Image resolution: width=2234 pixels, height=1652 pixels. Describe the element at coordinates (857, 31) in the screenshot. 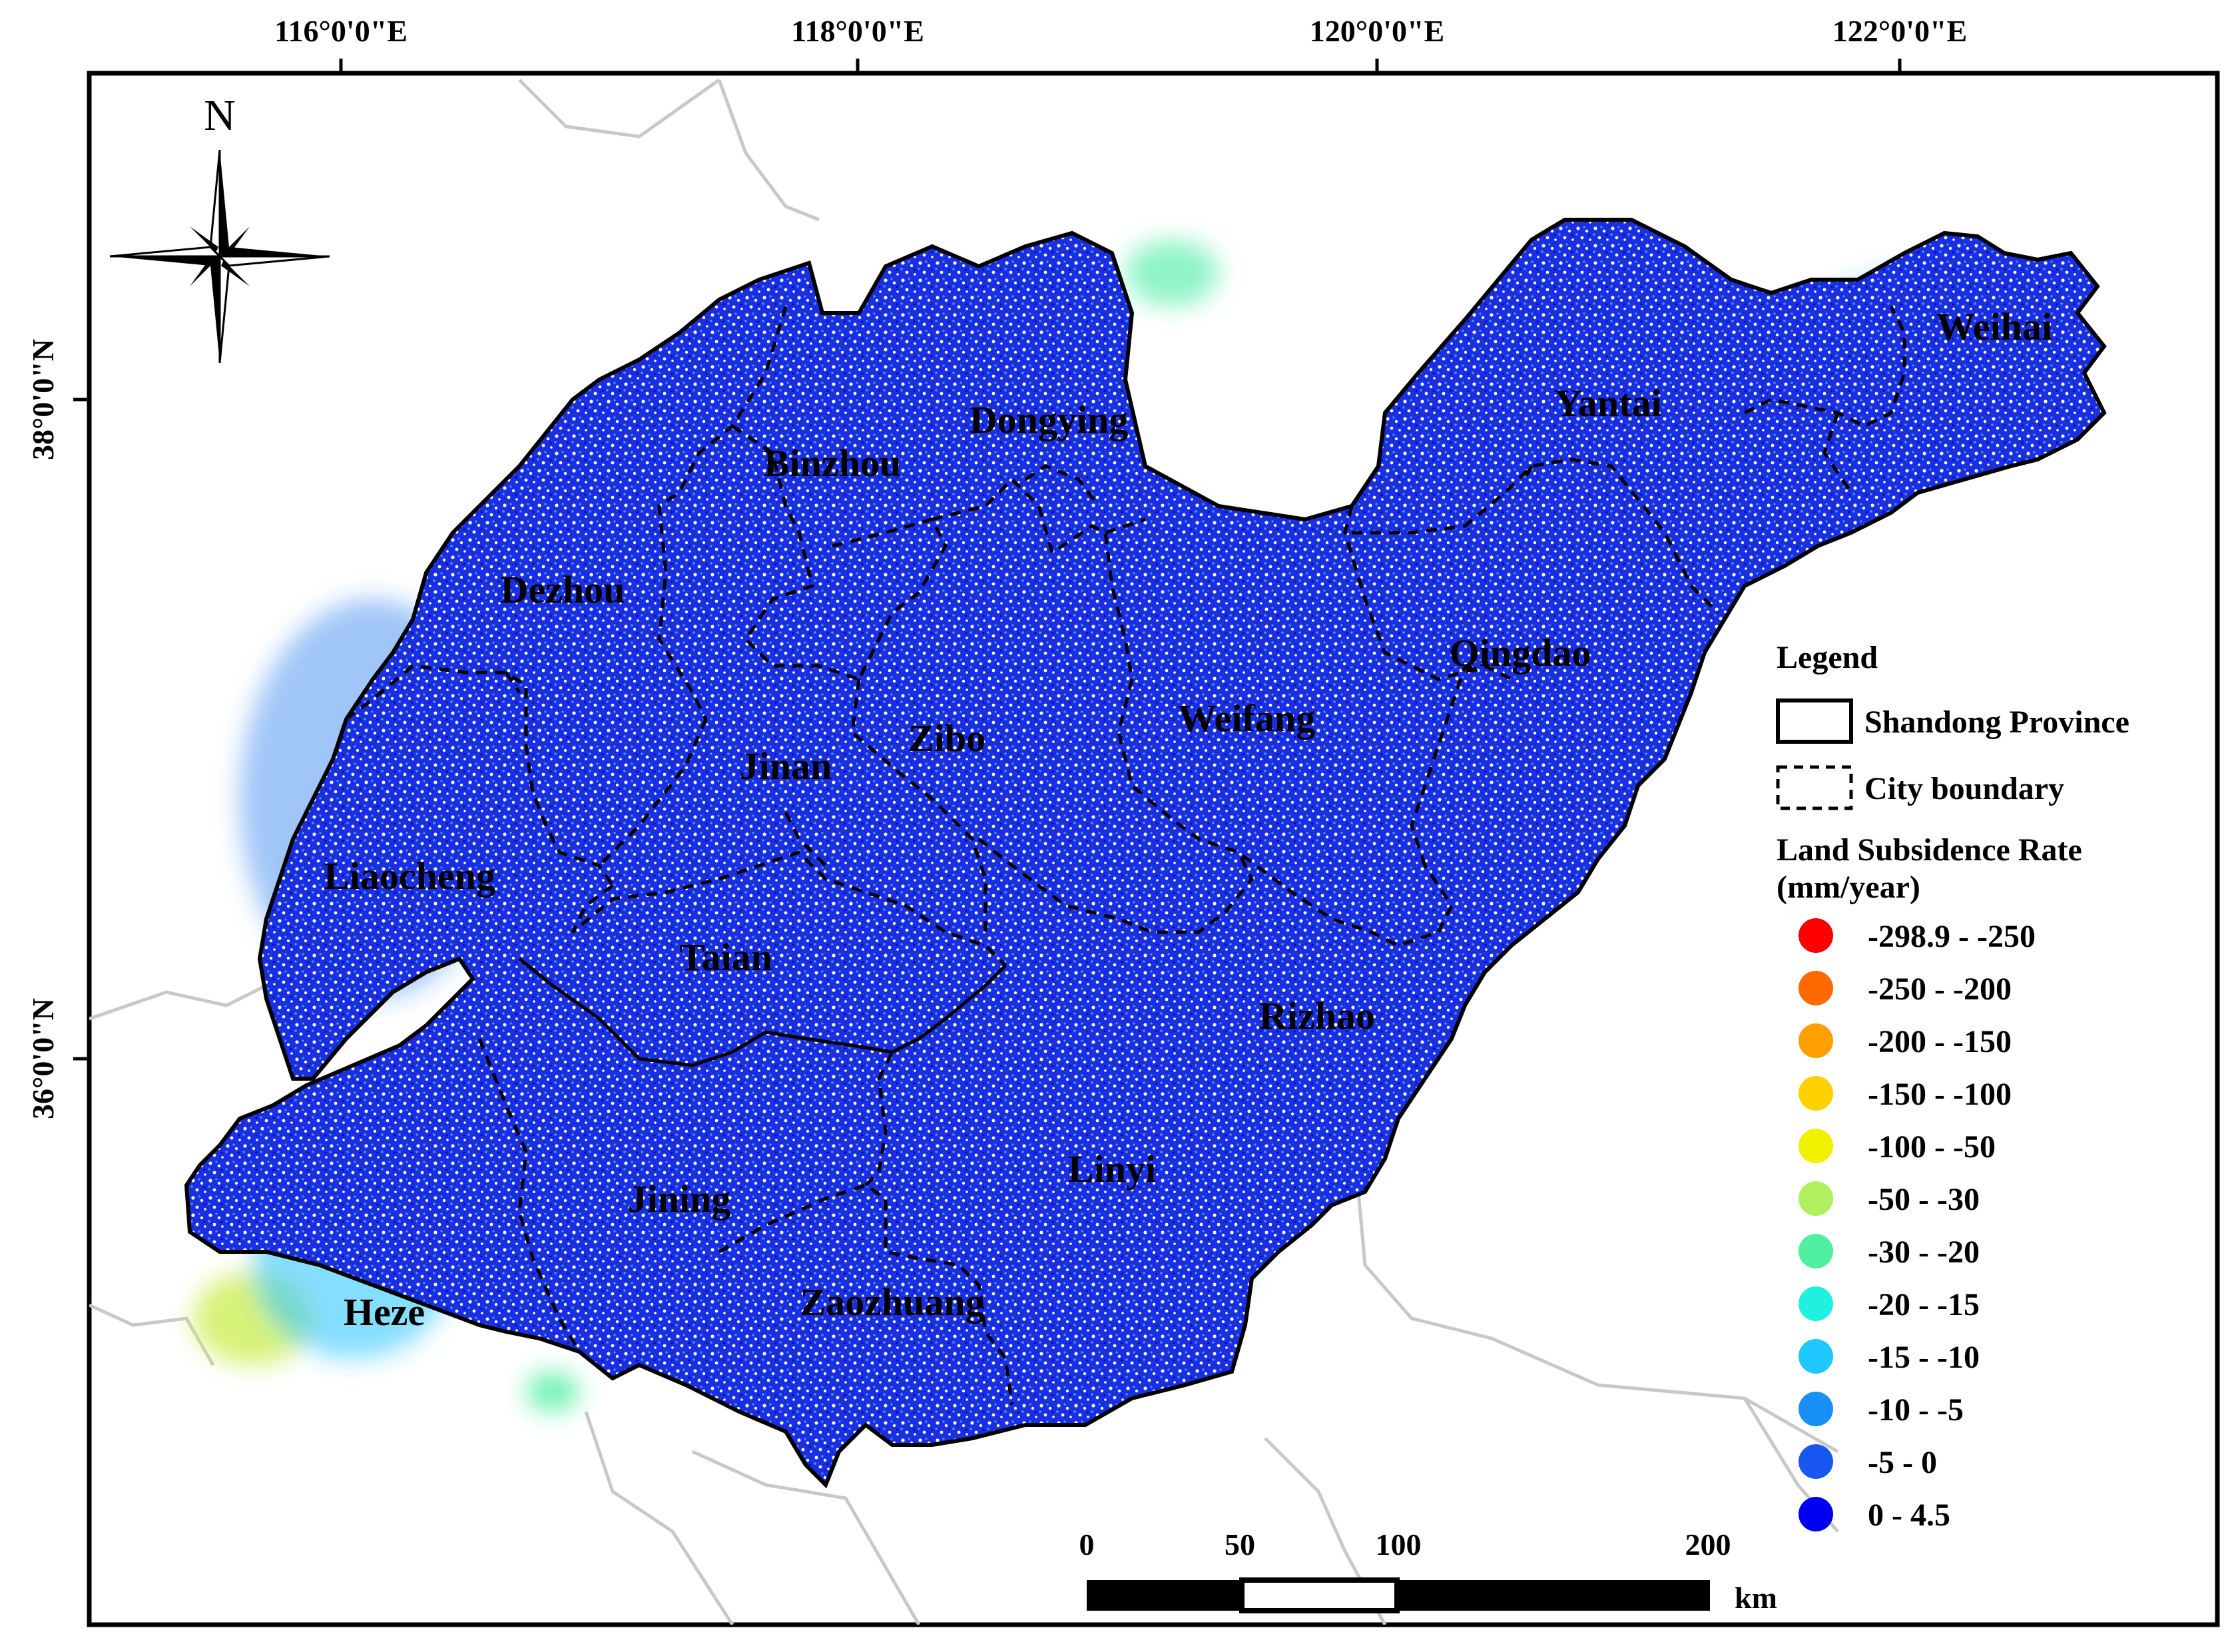

I see `lon-label-118: 118°0'0"E` at that location.